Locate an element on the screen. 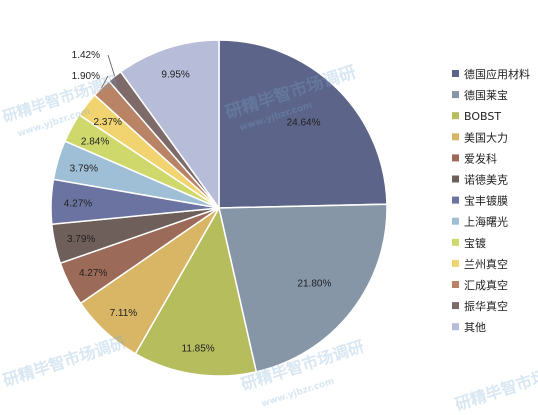  legend-label: 宝丰镀膜 is located at coordinates (486, 201).